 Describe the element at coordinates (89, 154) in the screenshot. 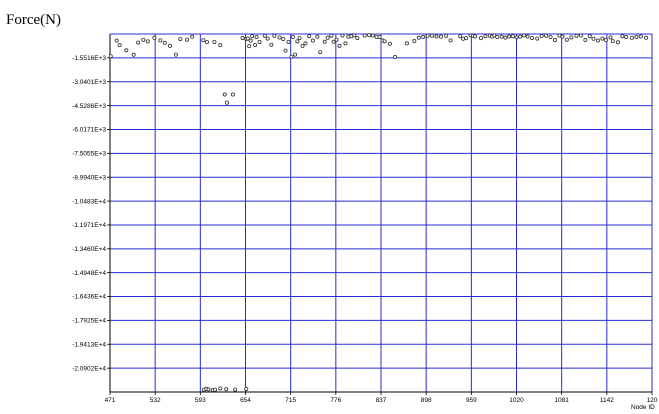

I see `y-tick-label: -7.5055E+3` at that location.